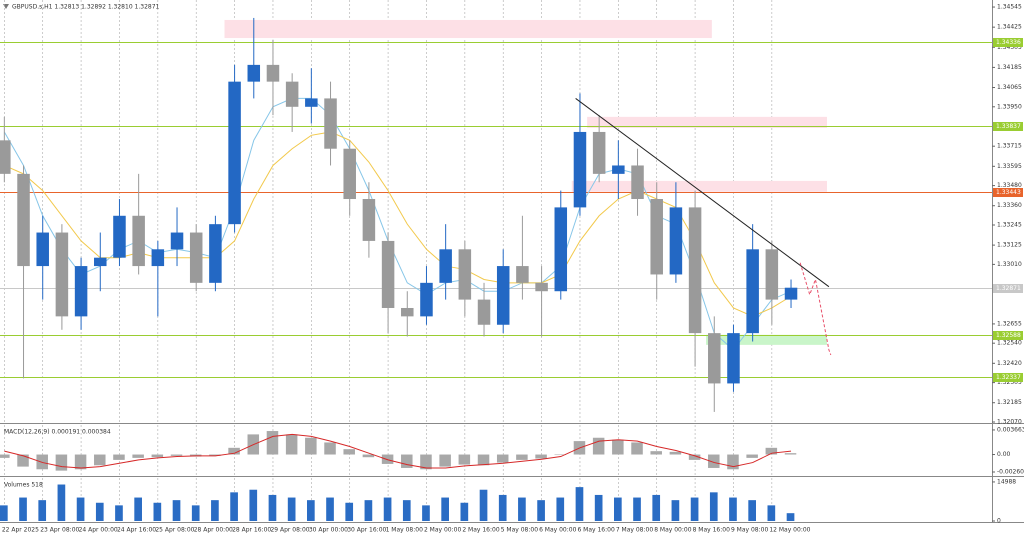  I want to click on x-tick-label: 2 May 16:00, so click(481, 530).